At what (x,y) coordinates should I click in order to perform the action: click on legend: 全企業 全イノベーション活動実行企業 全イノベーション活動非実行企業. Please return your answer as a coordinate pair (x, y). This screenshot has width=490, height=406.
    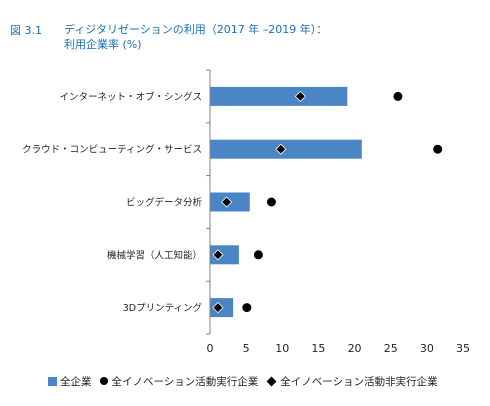
    Looking at the image, I should click on (247, 381).